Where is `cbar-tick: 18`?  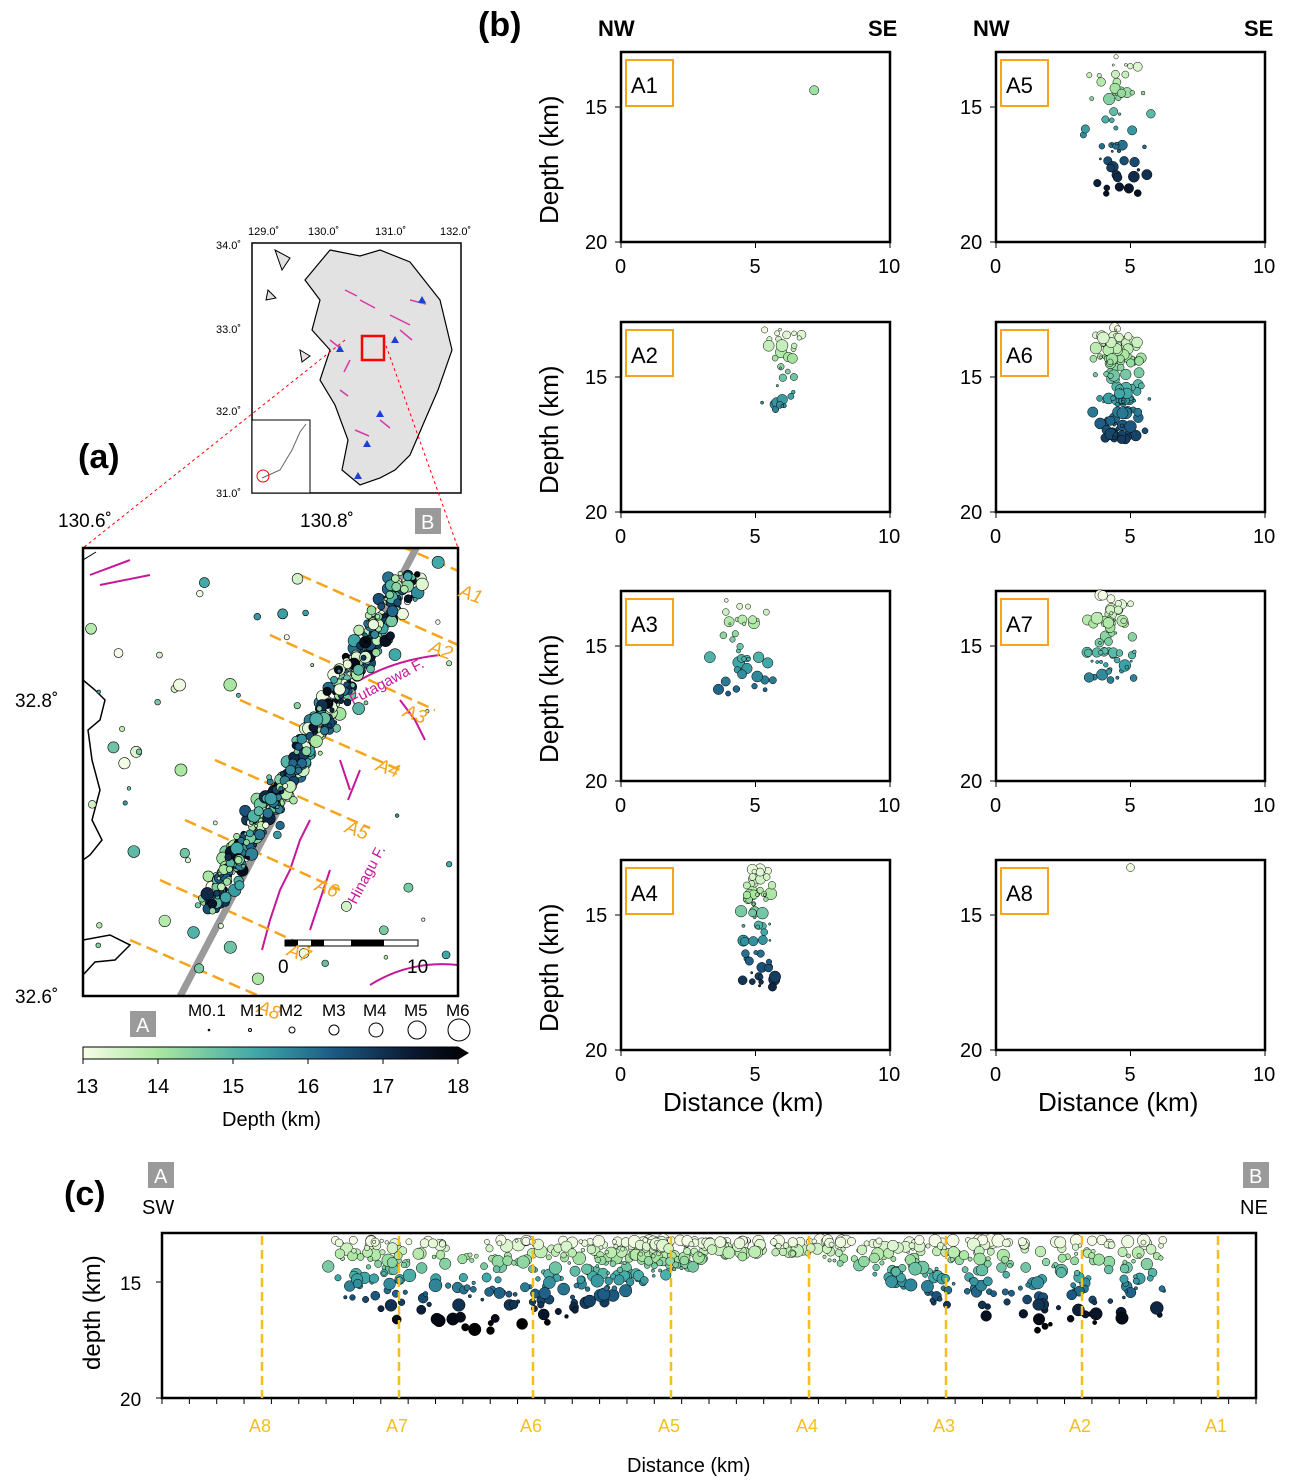
cbar-tick: 18 is located at coordinates (458, 1087).